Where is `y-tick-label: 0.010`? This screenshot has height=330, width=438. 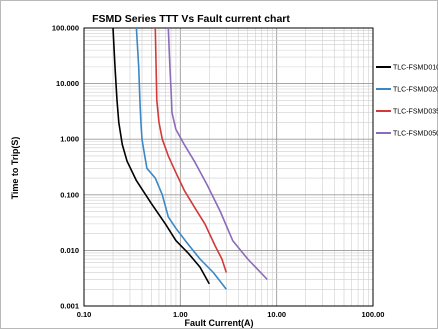
y-tick-label: 0.010 is located at coordinates (69, 250).